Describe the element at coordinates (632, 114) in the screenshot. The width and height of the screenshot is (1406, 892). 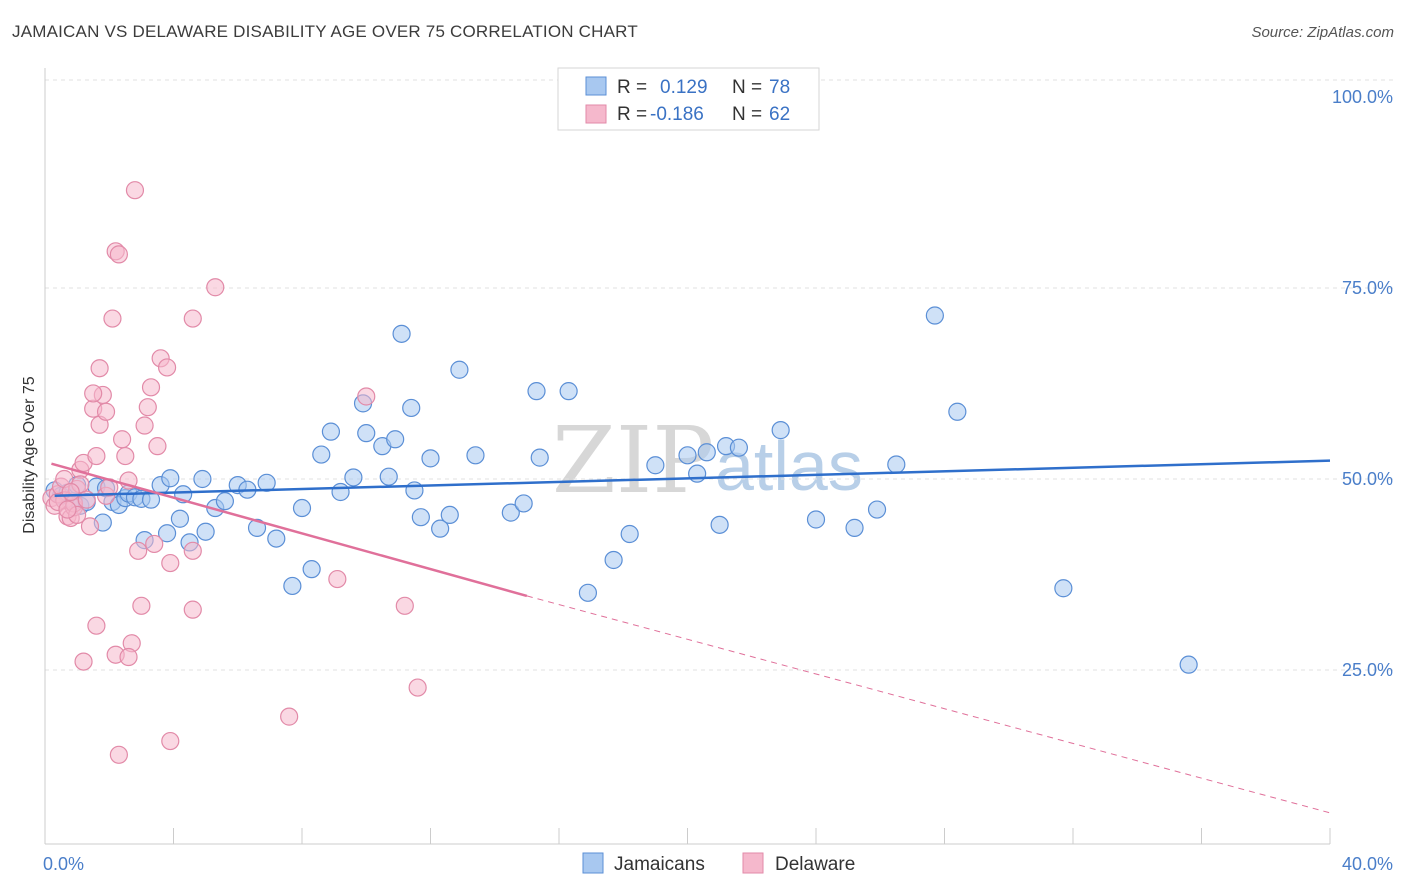
I see `legend-r-label-2: R =` at that location.